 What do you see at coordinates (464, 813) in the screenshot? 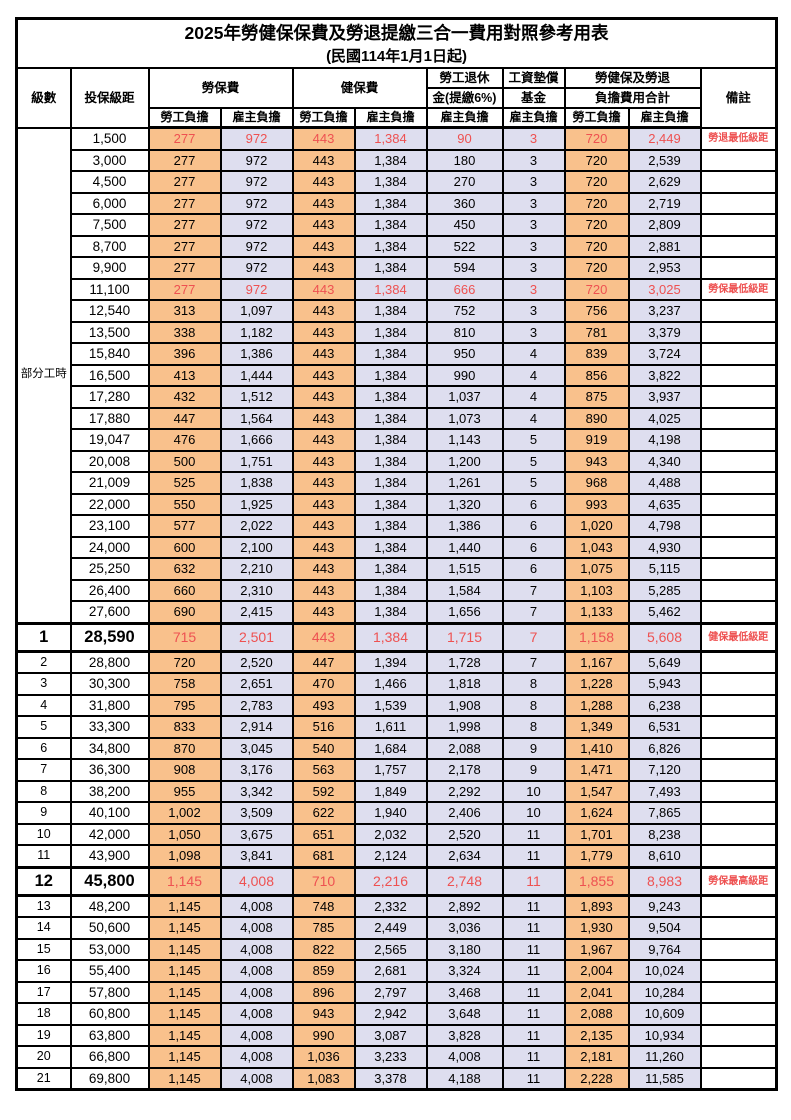
I see `cell-pension-employer: 2,406` at bounding box center [464, 813].